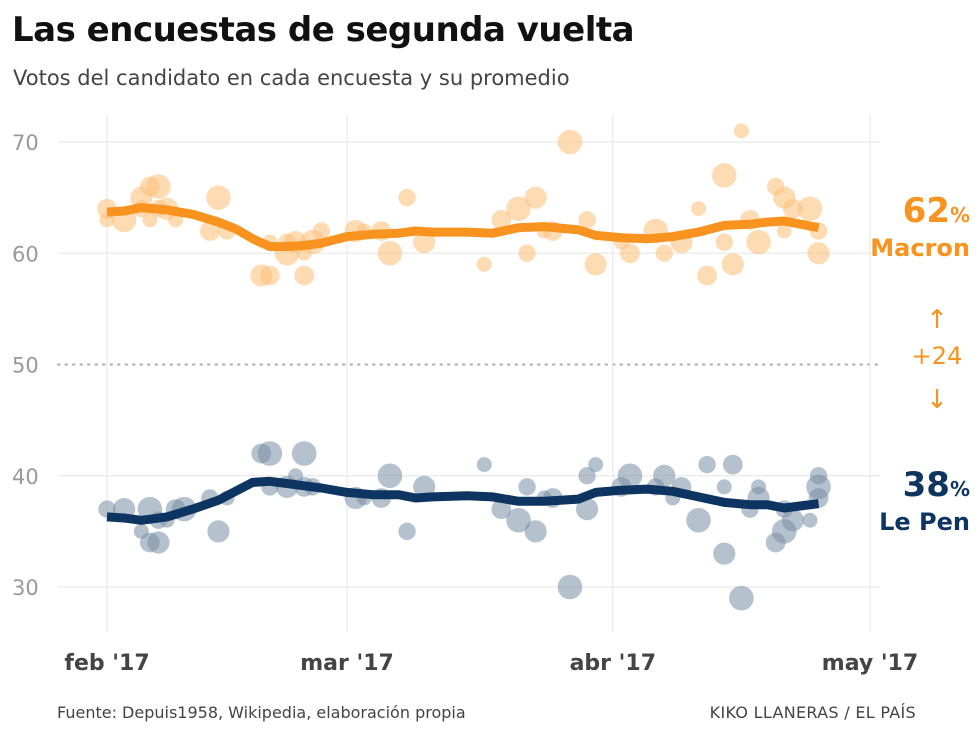 This screenshot has width=980, height=734. Describe the element at coordinates (960, 489) in the screenshot. I see `lepen-end-unit: %` at that location.